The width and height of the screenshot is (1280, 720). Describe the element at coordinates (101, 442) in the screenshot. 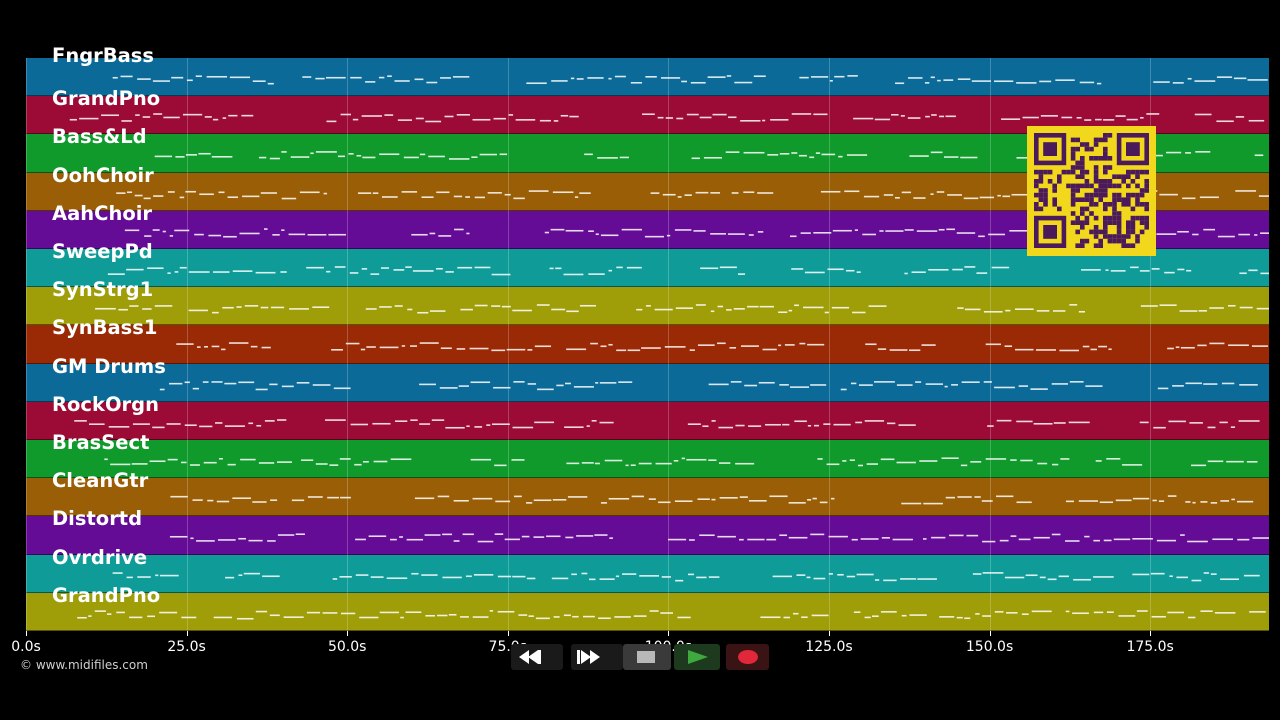

I see `track-label: BrasSect` at that location.